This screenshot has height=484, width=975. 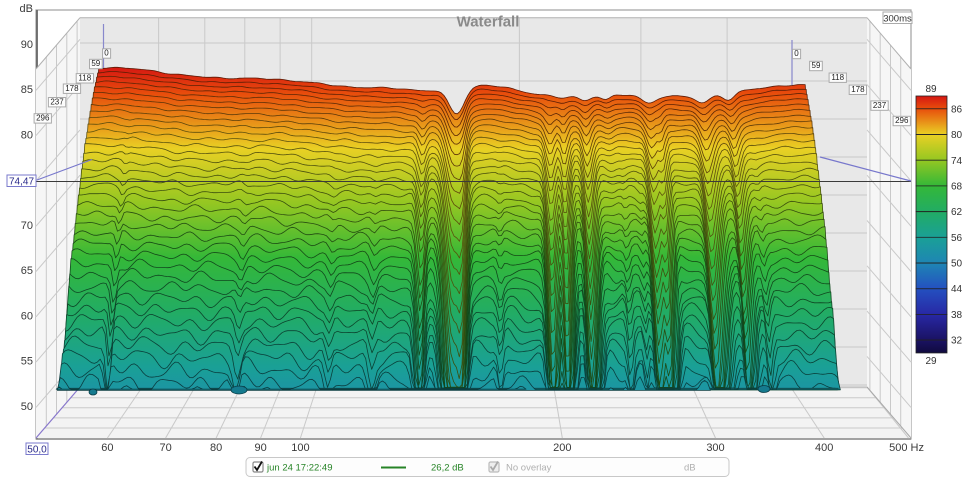 I want to click on svg-text: 26,2 dB, so click(x=447, y=468).